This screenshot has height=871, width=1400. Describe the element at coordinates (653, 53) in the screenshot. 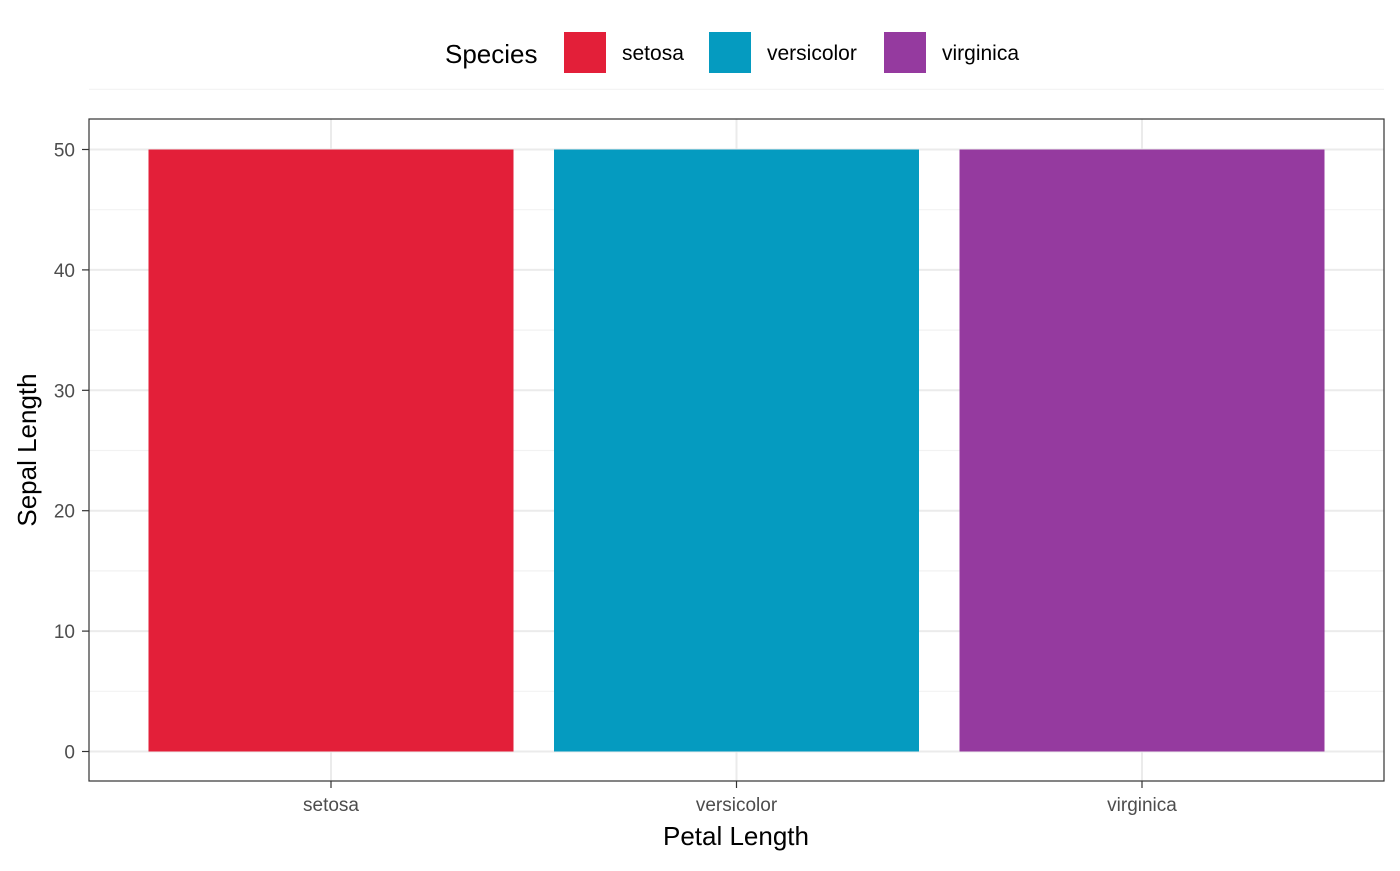

I see `legend-item-label: setosa` at that location.